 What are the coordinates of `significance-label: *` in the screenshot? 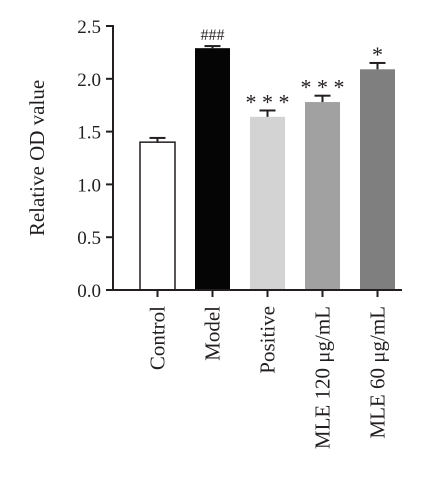 It's located at (377, 54).